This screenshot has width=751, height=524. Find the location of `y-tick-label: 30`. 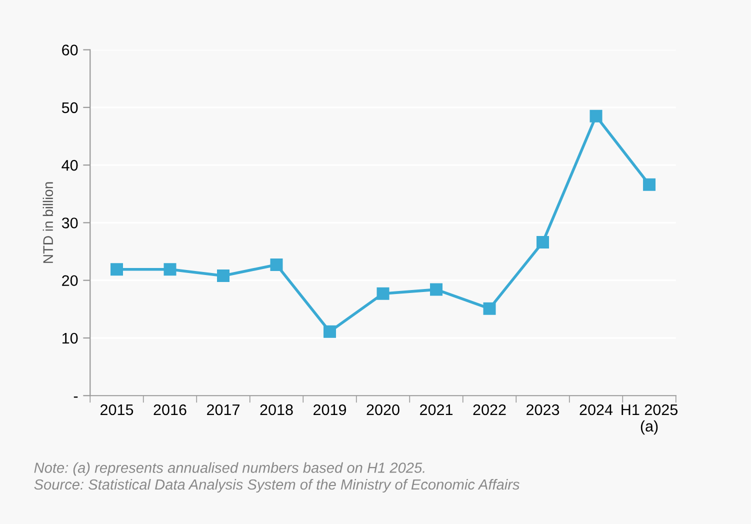

y-tick-label: 30 is located at coordinates (70, 223).